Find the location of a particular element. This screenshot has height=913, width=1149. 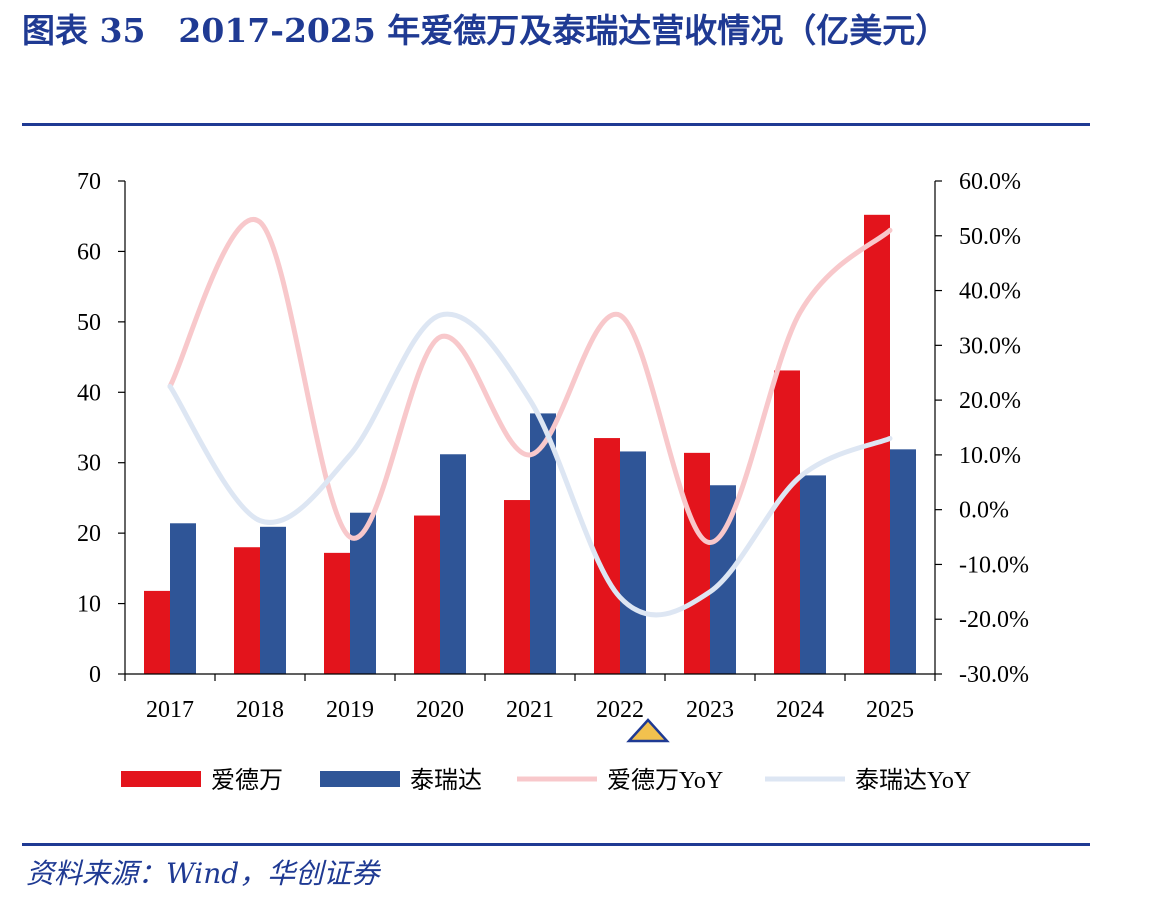

legend-swatch-泰瑞达 is located at coordinates (360, 779).